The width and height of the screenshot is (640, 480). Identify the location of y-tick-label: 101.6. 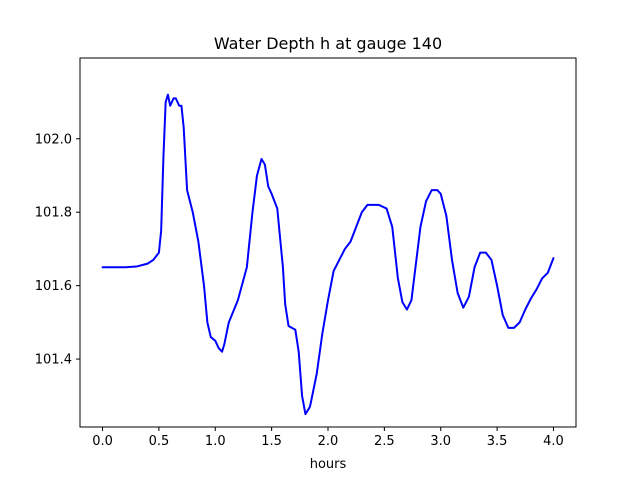
(53, 286).